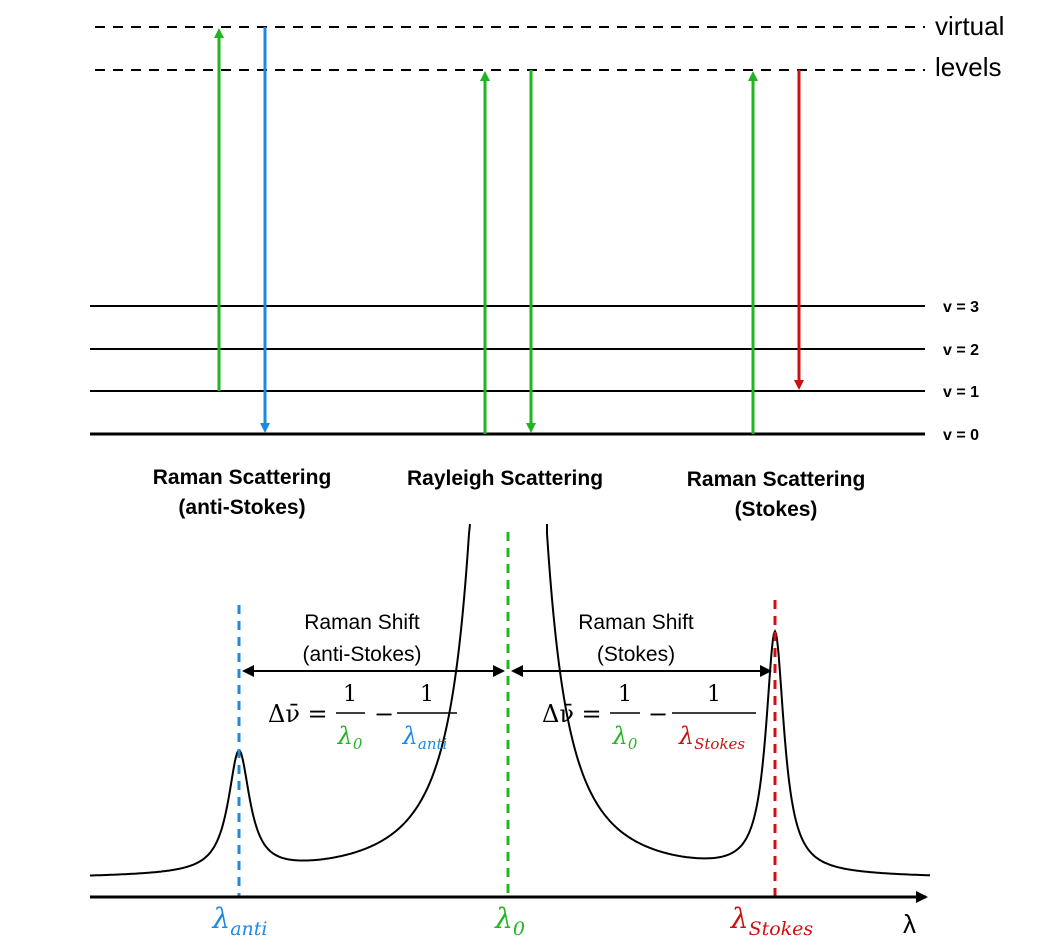  What do you see at coordinates (625, 694) in the screenshot?
I see `eq-stokes-num1: 1` at bounding box center [625, 694].